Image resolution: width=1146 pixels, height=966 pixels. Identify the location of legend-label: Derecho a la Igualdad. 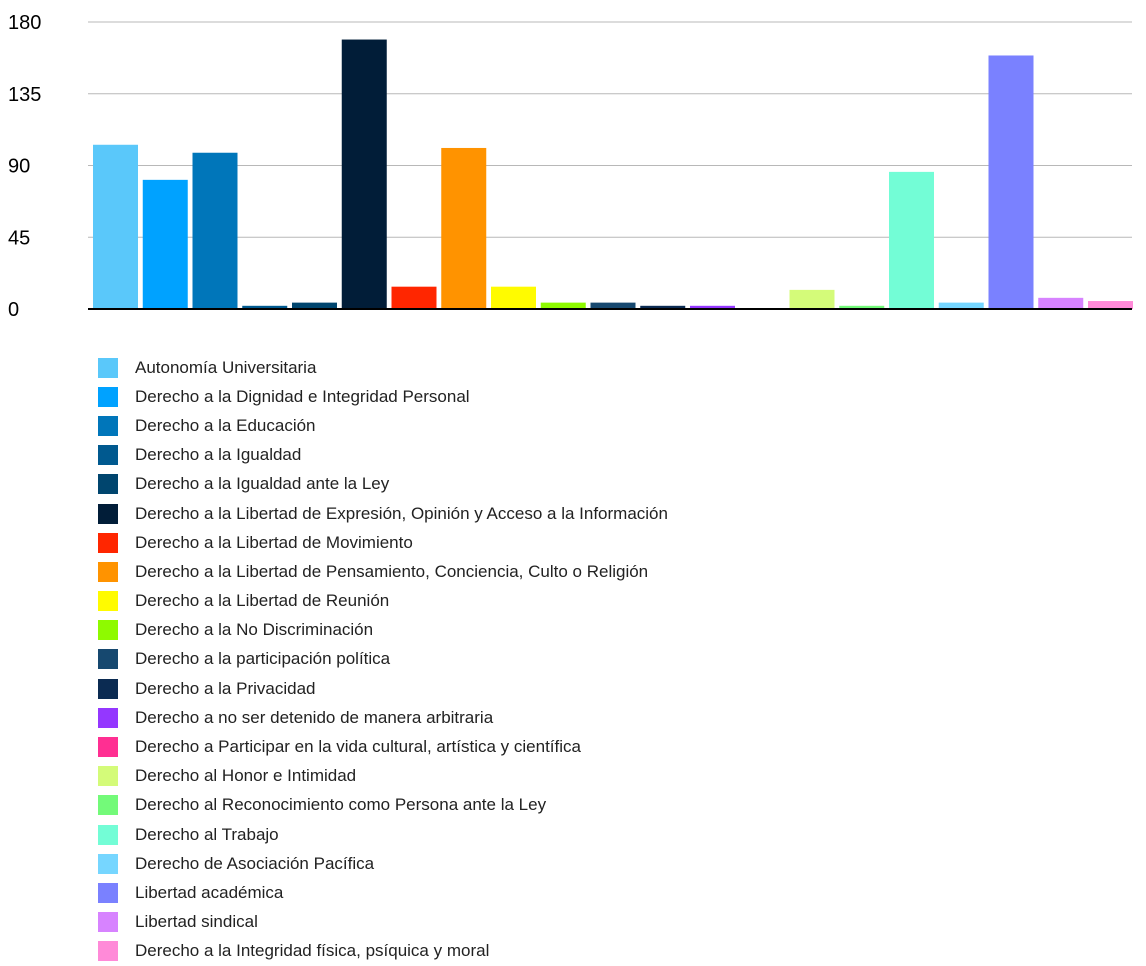
(218, 455).